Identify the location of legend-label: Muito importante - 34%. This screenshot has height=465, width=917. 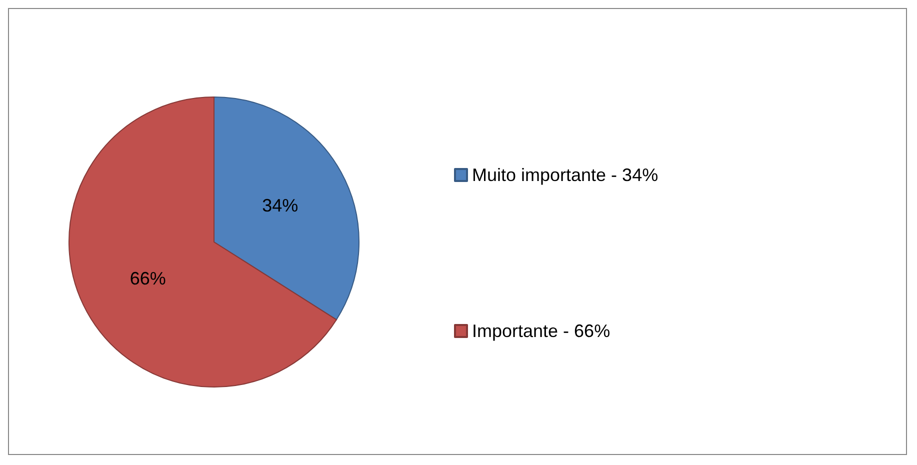
(565, 175).